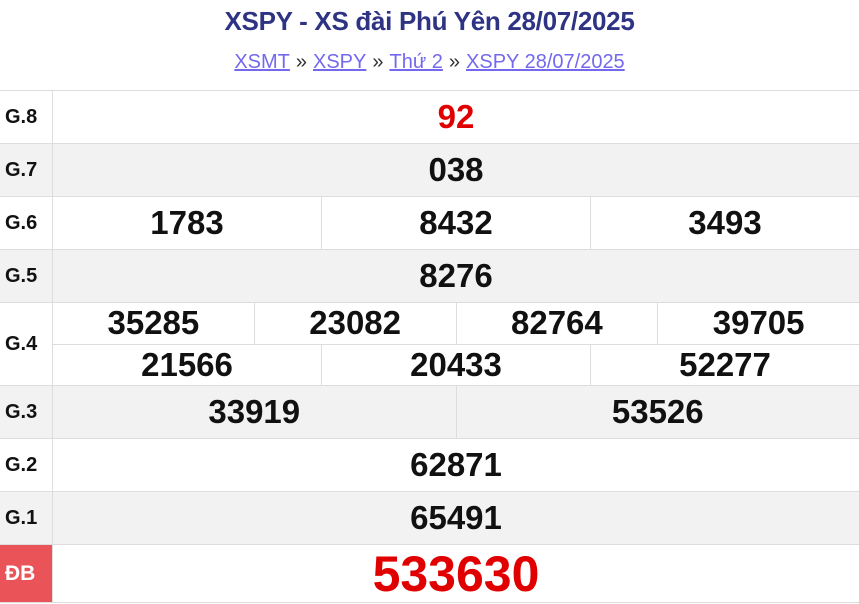  Describe the element at coordinates (26, 170) in the screenshot. I see `prize-label: G.7` at that location.